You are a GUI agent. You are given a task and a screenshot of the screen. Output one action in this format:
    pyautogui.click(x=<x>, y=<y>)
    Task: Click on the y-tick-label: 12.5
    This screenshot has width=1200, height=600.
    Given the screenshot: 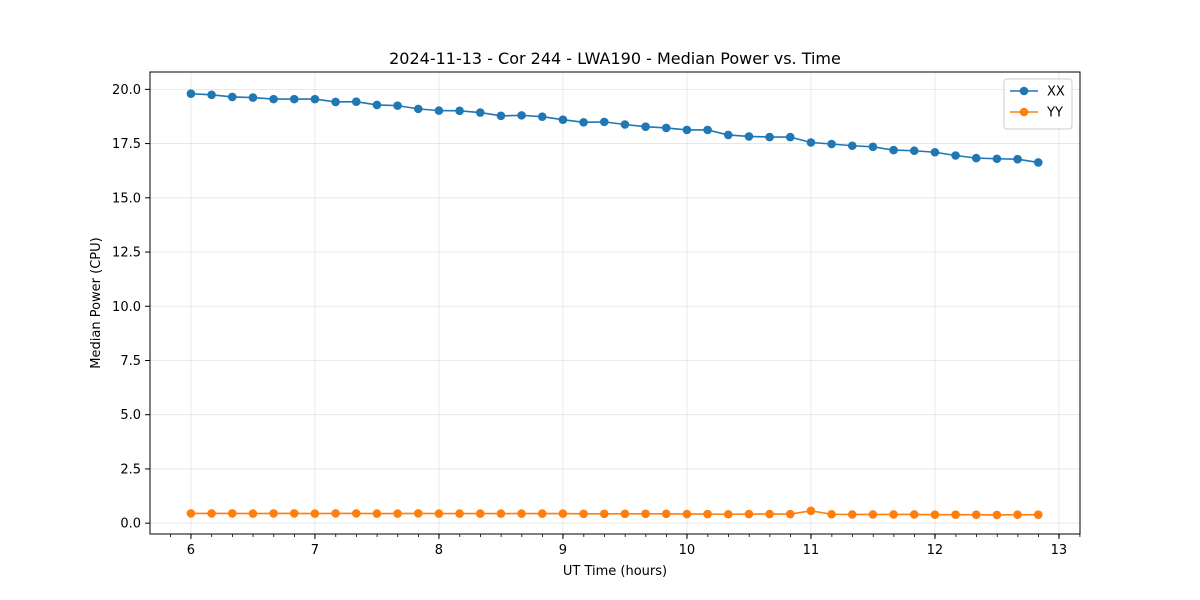 What is the action you would take?
    pyautogui.click(x=126, y=253)
    